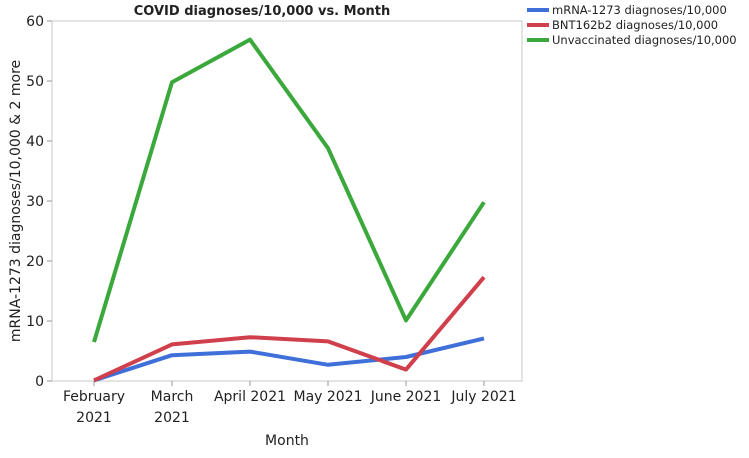 The image size is (749, 458). I want to click on x-tick-label-line: May 2021, so click(327, 397).